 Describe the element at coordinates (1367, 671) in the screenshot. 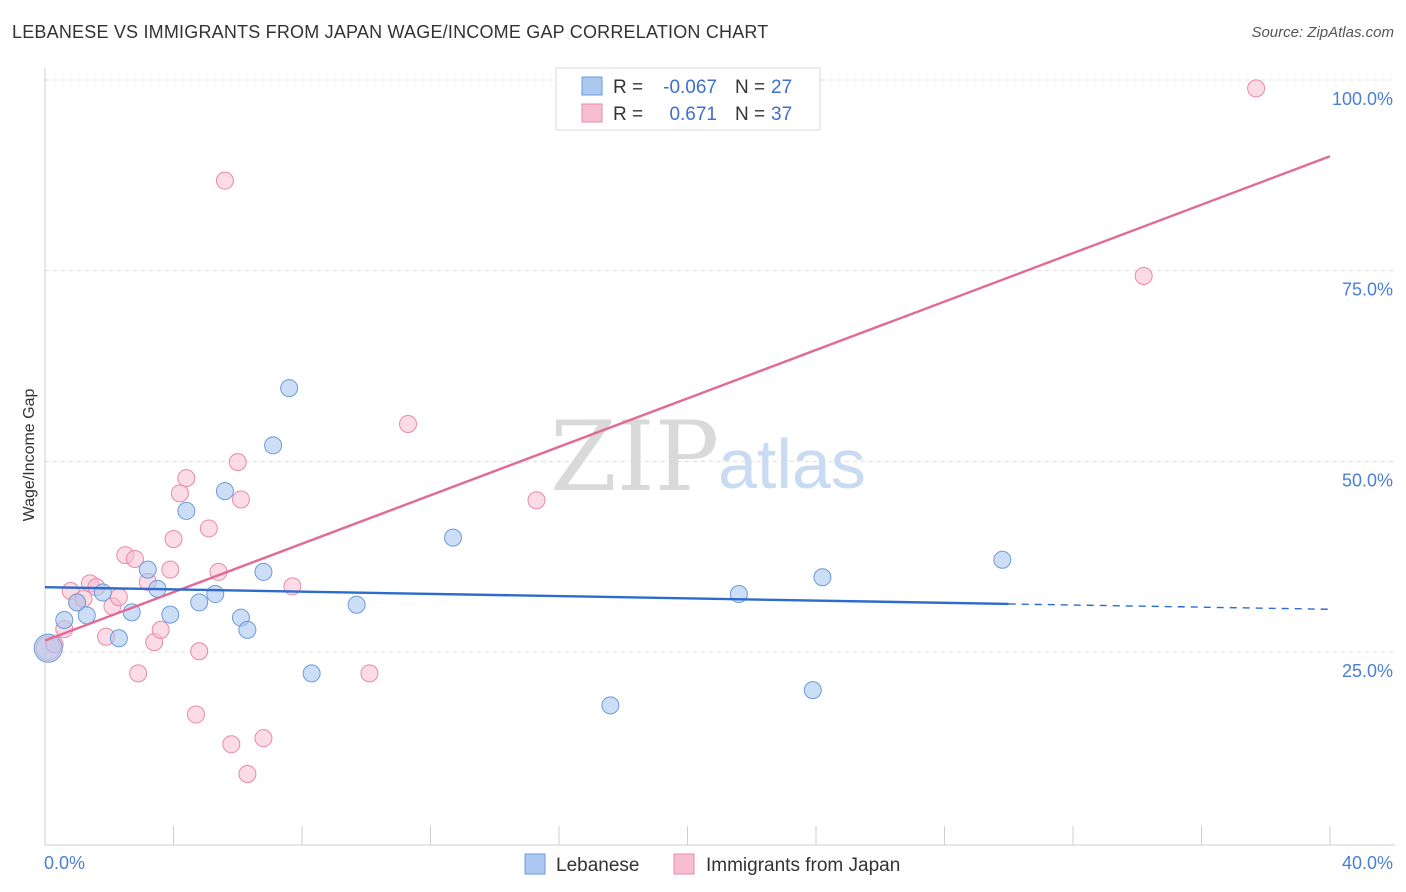

I see `y-tick-label: 25.0%` at that location.